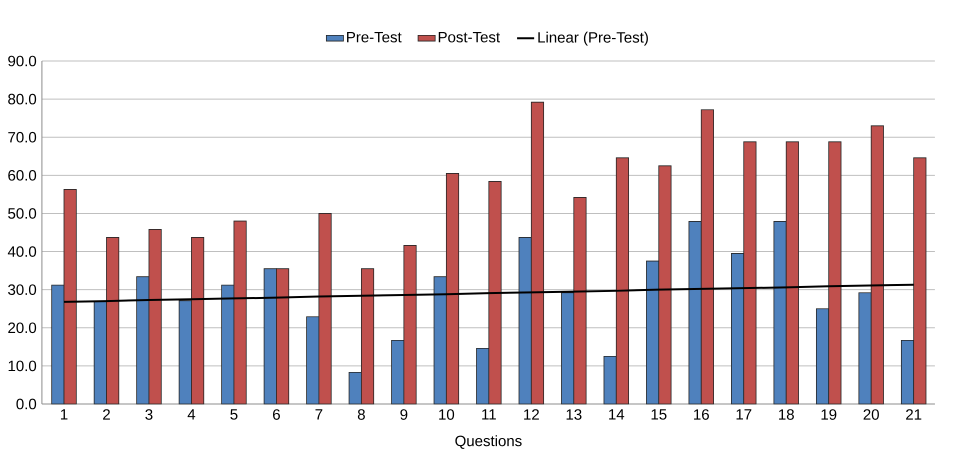 This screenshot has width=961, height=466. I want to click on y-tick-label: 60.0, so click(22, 175).